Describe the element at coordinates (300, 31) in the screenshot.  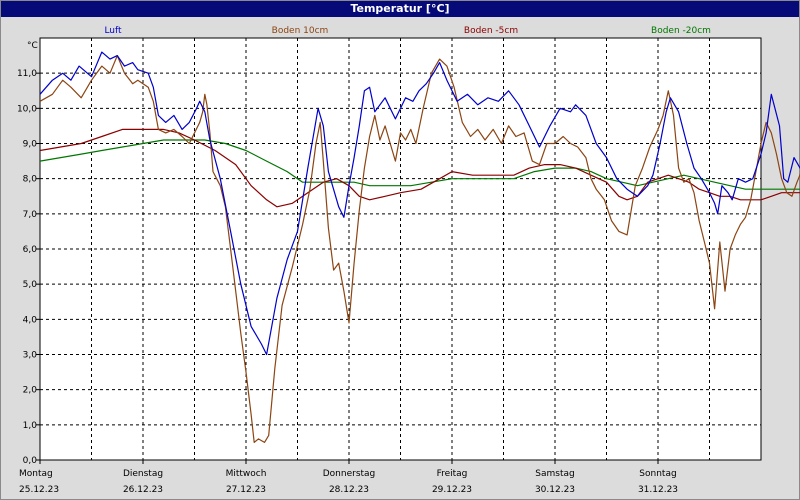
I see `legend-item: Boden 10cm` at that location.